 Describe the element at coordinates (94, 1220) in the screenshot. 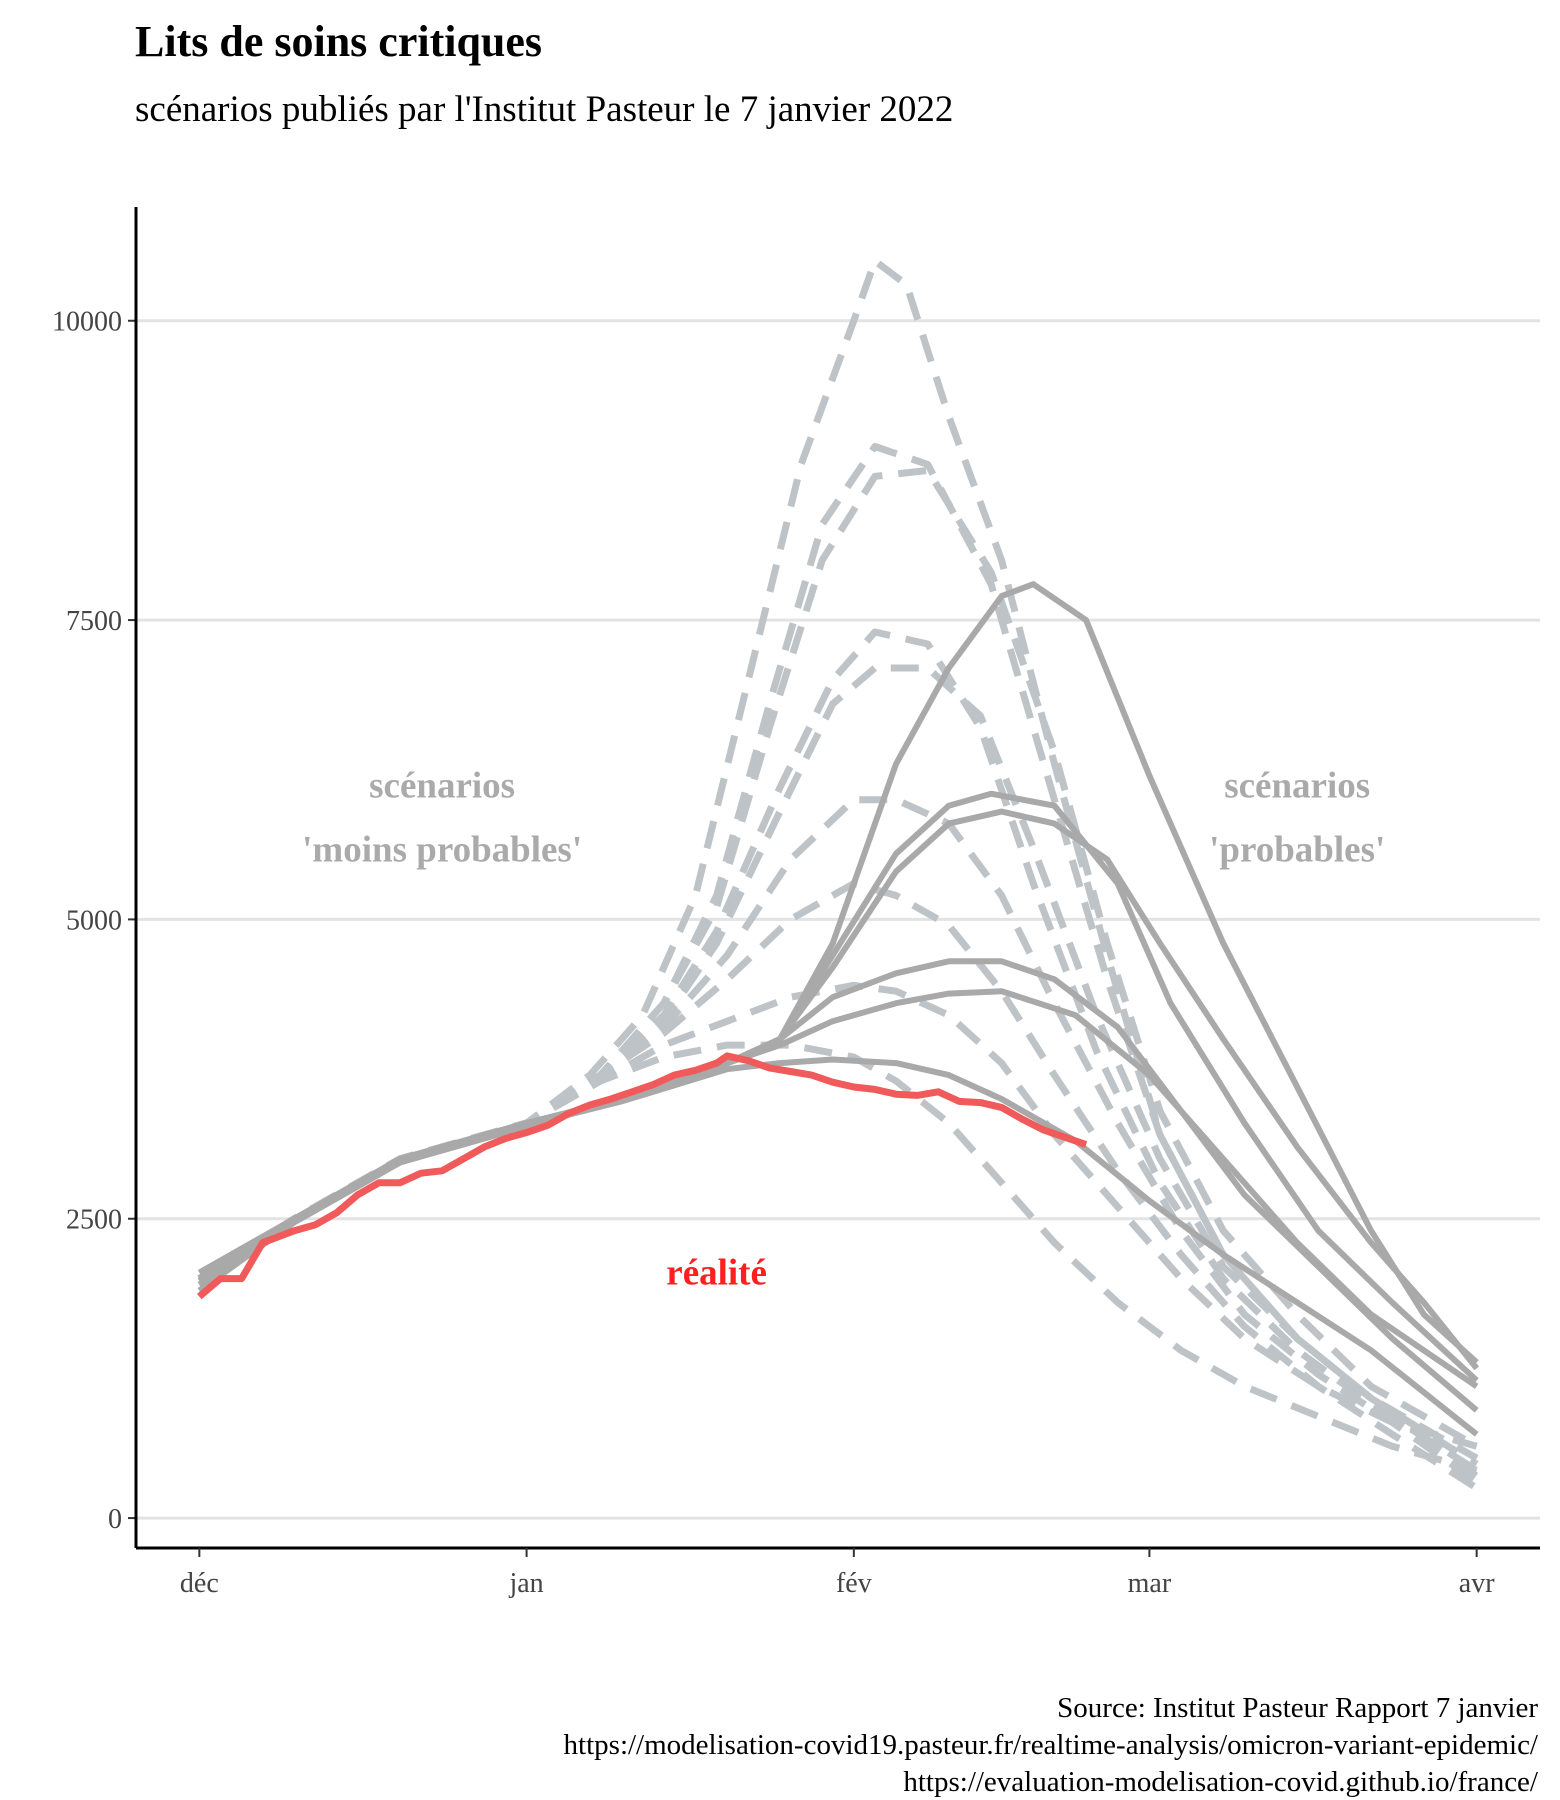

I see `y-tick-label: 2500` at that location.